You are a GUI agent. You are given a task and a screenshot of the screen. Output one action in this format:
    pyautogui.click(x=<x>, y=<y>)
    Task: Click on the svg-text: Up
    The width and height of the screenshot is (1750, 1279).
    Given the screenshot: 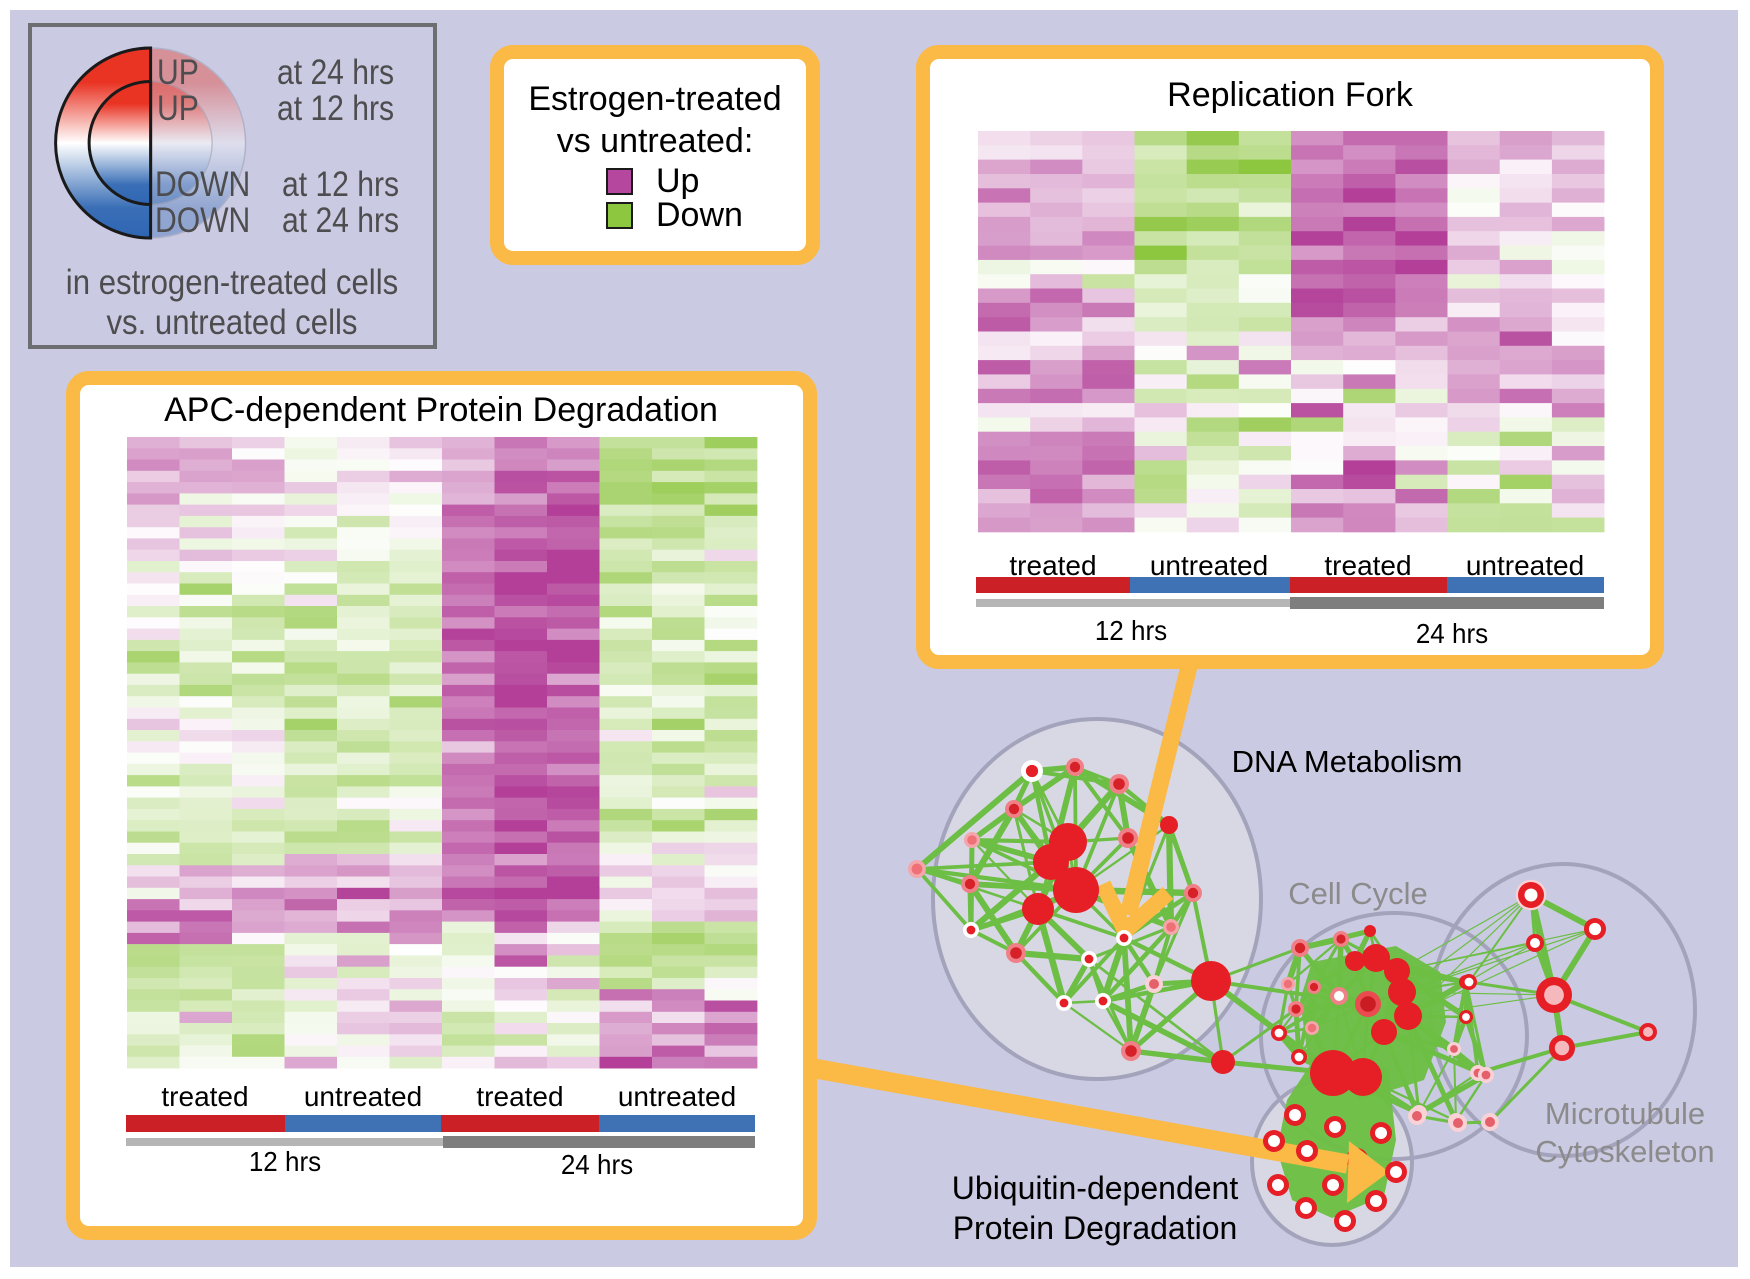 What is the action you would take?
    pyautogui.click(x=677, y=181)
    